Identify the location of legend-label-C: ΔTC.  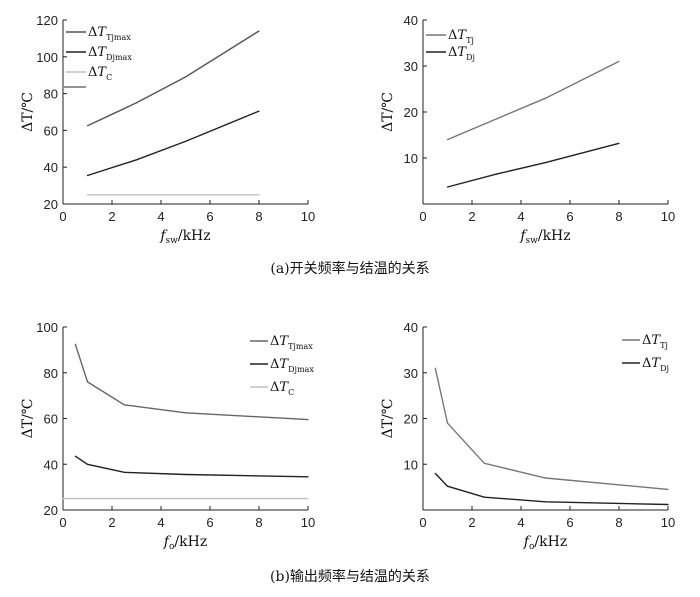
(282, 388).